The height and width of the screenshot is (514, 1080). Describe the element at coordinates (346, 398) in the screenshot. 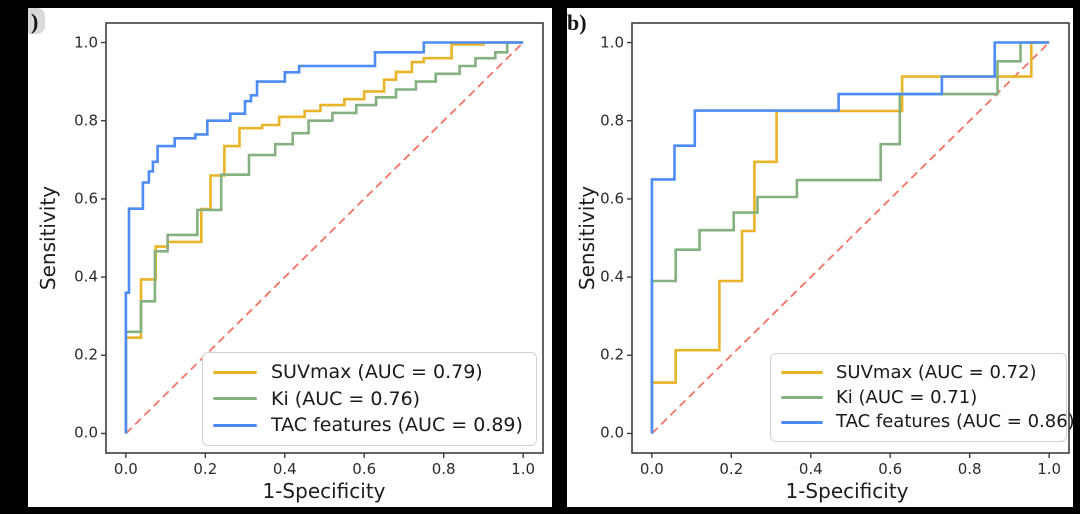

I see `legend-label: Ki (AUC = 0.76)` at that location.